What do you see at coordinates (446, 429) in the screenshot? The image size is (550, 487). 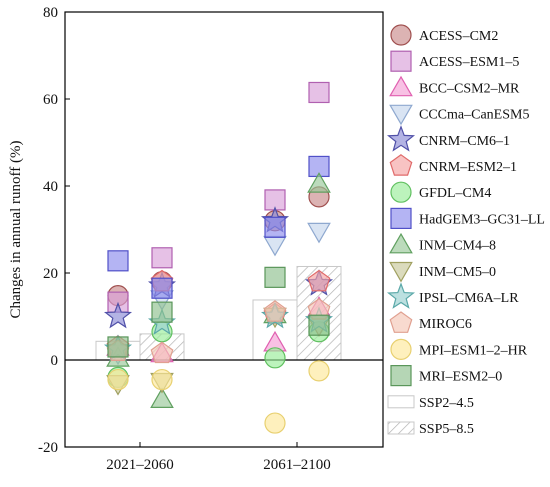 I see `legend-label: SSP5–8.5` at bounding box center [446, 429].